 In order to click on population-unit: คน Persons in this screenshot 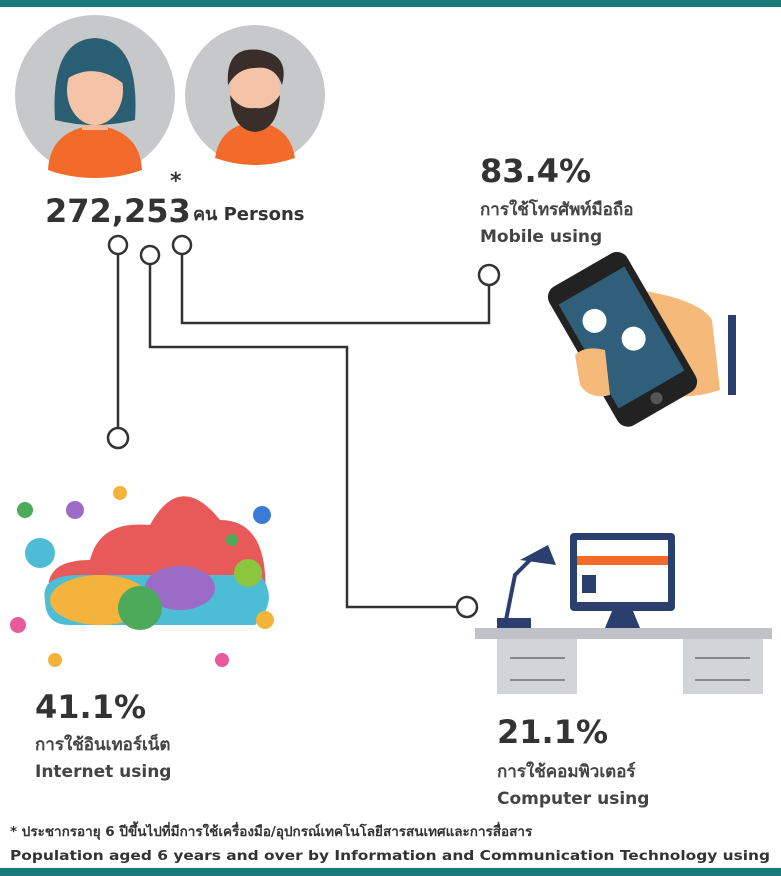, I will do `click(249, 214)`.